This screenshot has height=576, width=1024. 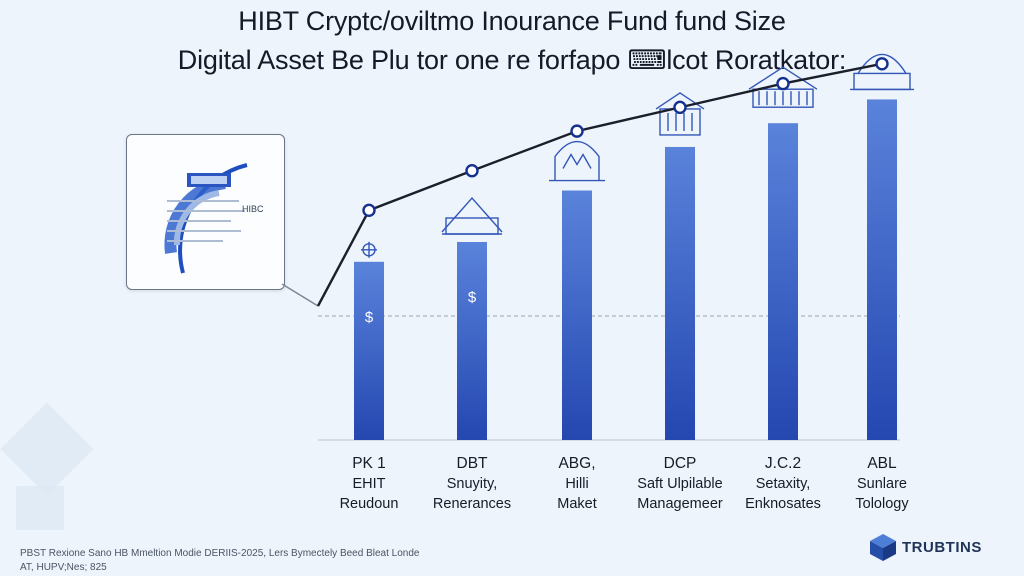 I want to click on building-icon, so click(x=577, y=161).